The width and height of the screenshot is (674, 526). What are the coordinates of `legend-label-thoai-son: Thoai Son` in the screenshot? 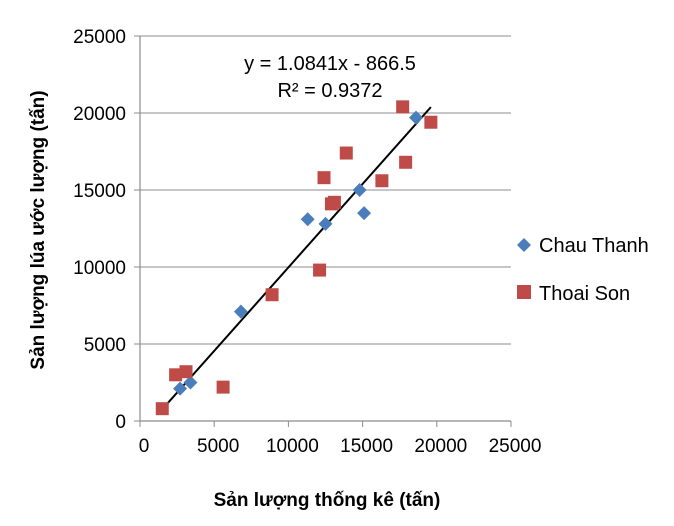 It's located at (584, 294).